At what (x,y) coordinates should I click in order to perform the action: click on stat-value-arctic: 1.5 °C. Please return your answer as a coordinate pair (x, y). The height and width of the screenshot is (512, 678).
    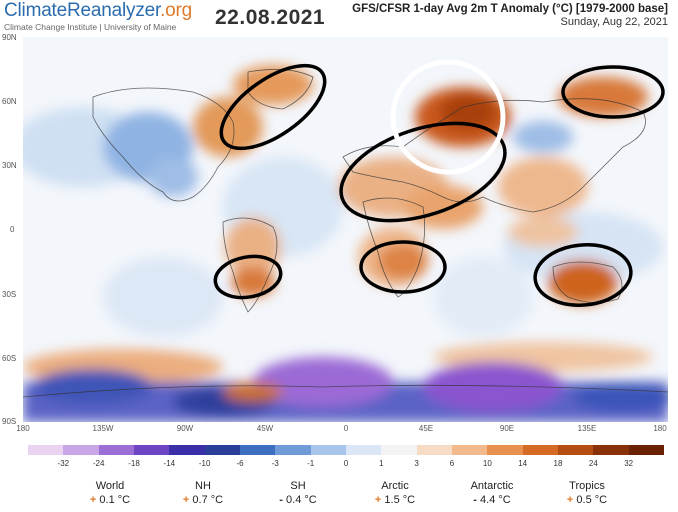
    Looking at the image, I should click on (400, 500).